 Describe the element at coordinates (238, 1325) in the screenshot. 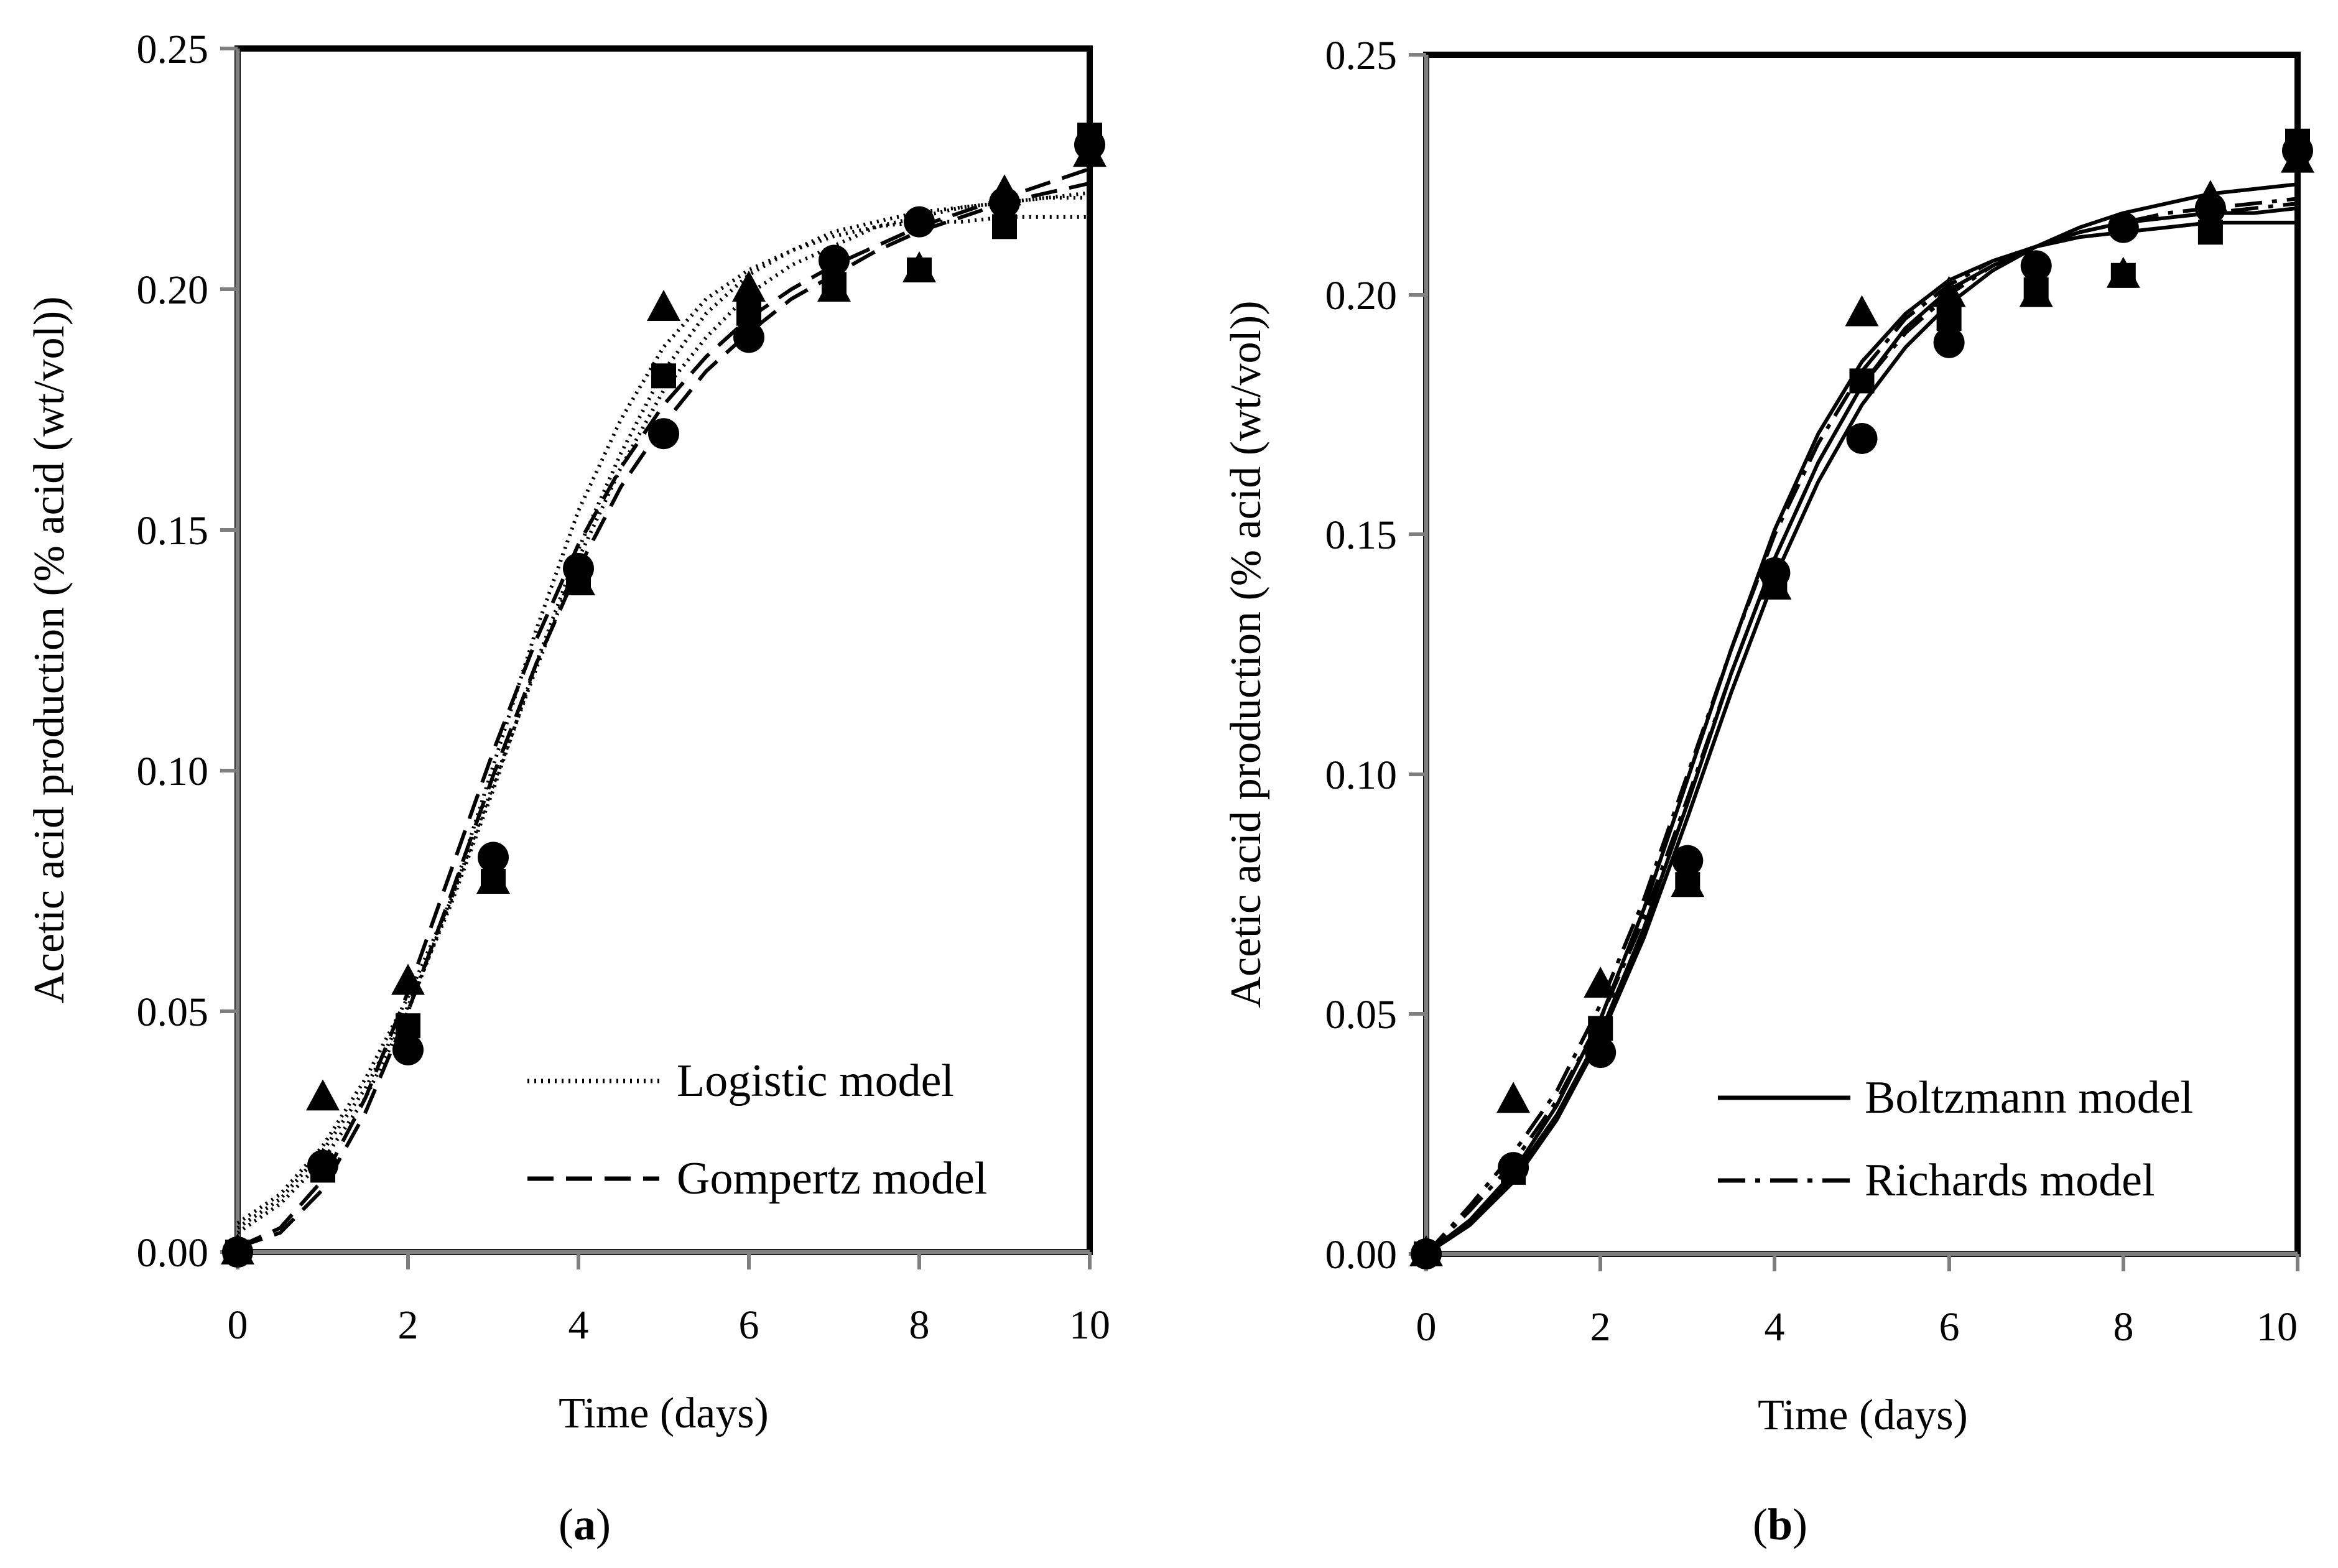

I see `x-tick-label-a-0: 0` at that location.